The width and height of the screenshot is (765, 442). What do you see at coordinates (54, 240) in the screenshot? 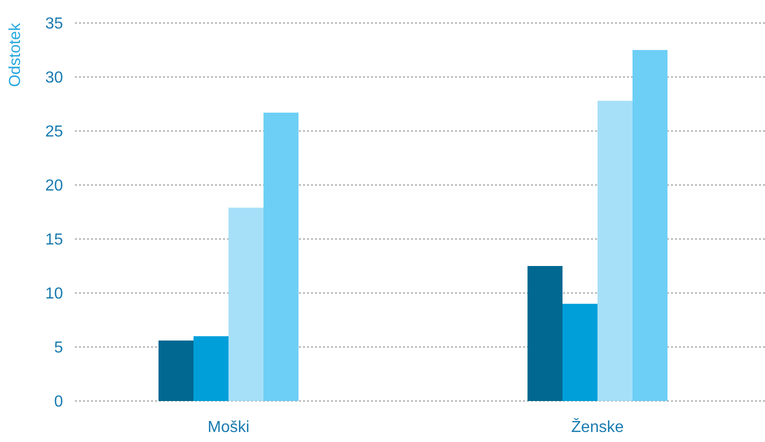
I see `y-tick-label: 15` at bounding box center [54, 240].